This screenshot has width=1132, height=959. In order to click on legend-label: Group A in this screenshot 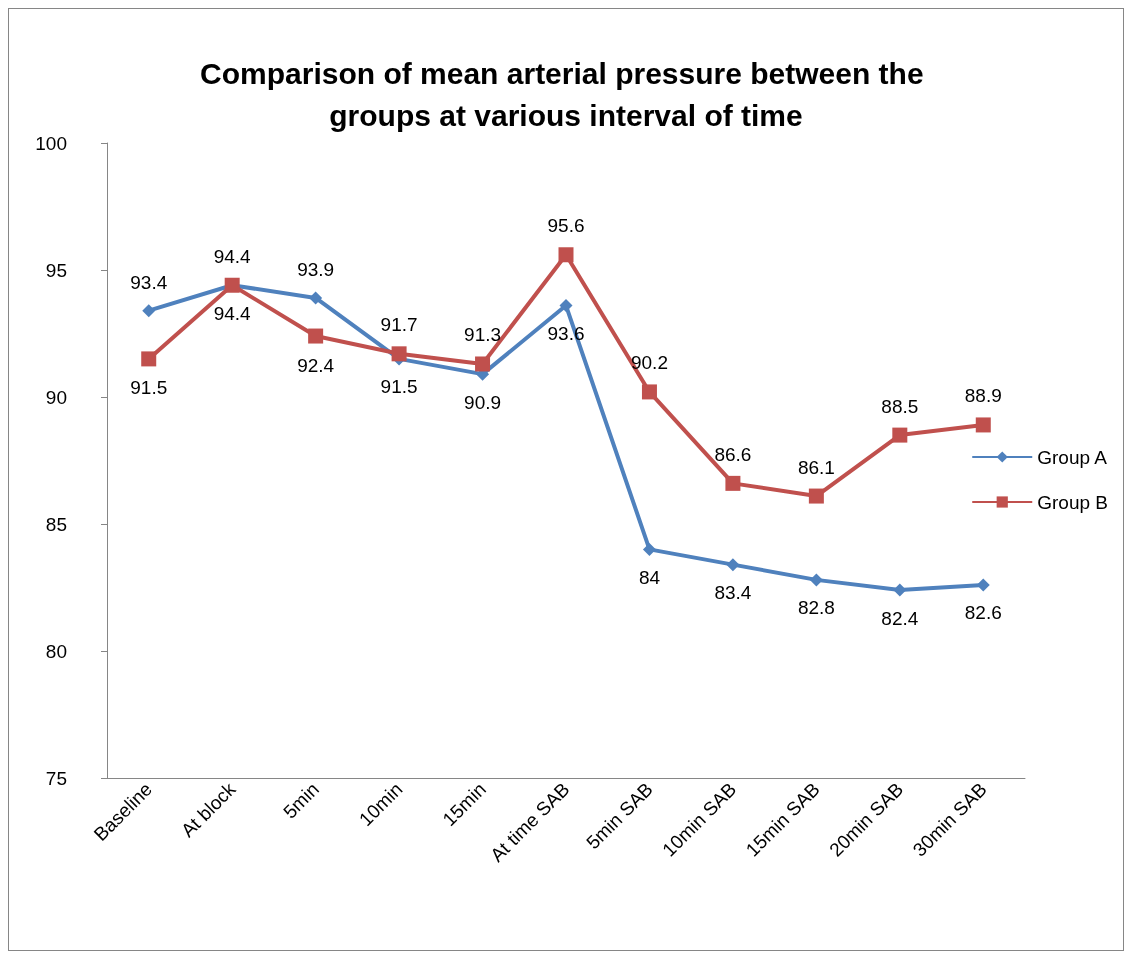, I will do `click(1072, 457)`.